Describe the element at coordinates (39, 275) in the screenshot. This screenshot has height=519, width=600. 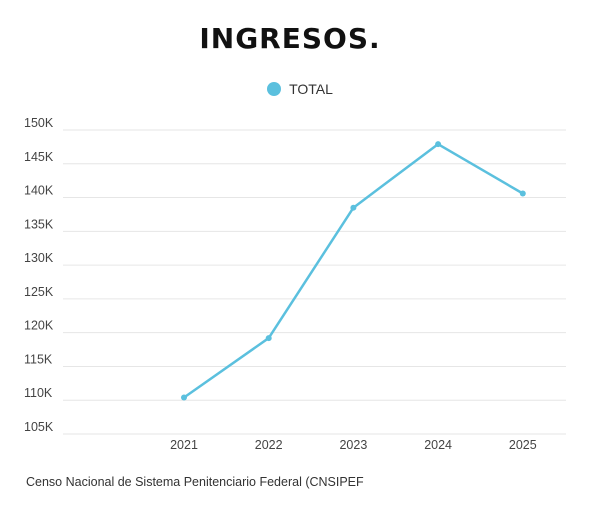
I see `y-axis-ticks: 105K 110K 115K 120K 125K 130K 135K 140K 145K 150K` at that location.